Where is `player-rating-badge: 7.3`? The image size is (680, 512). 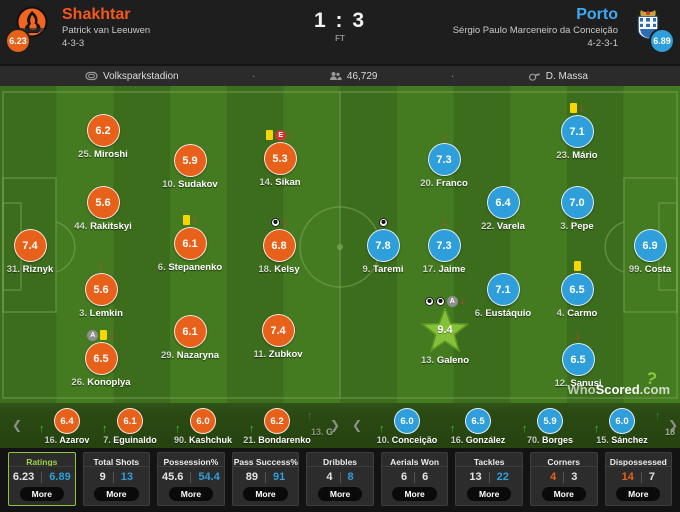
player-rating-badge: 7.3 is located at coordinates (444, 245).